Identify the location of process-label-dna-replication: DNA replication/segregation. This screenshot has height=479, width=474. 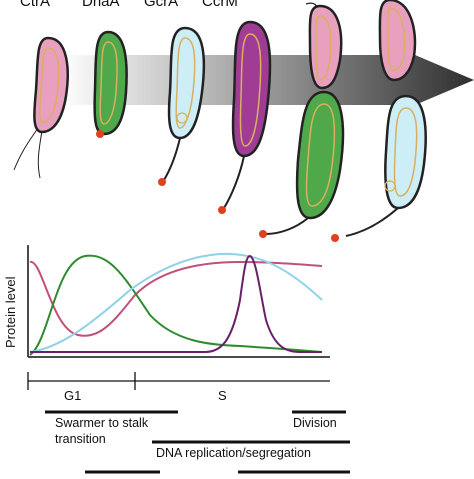
(233, 453).